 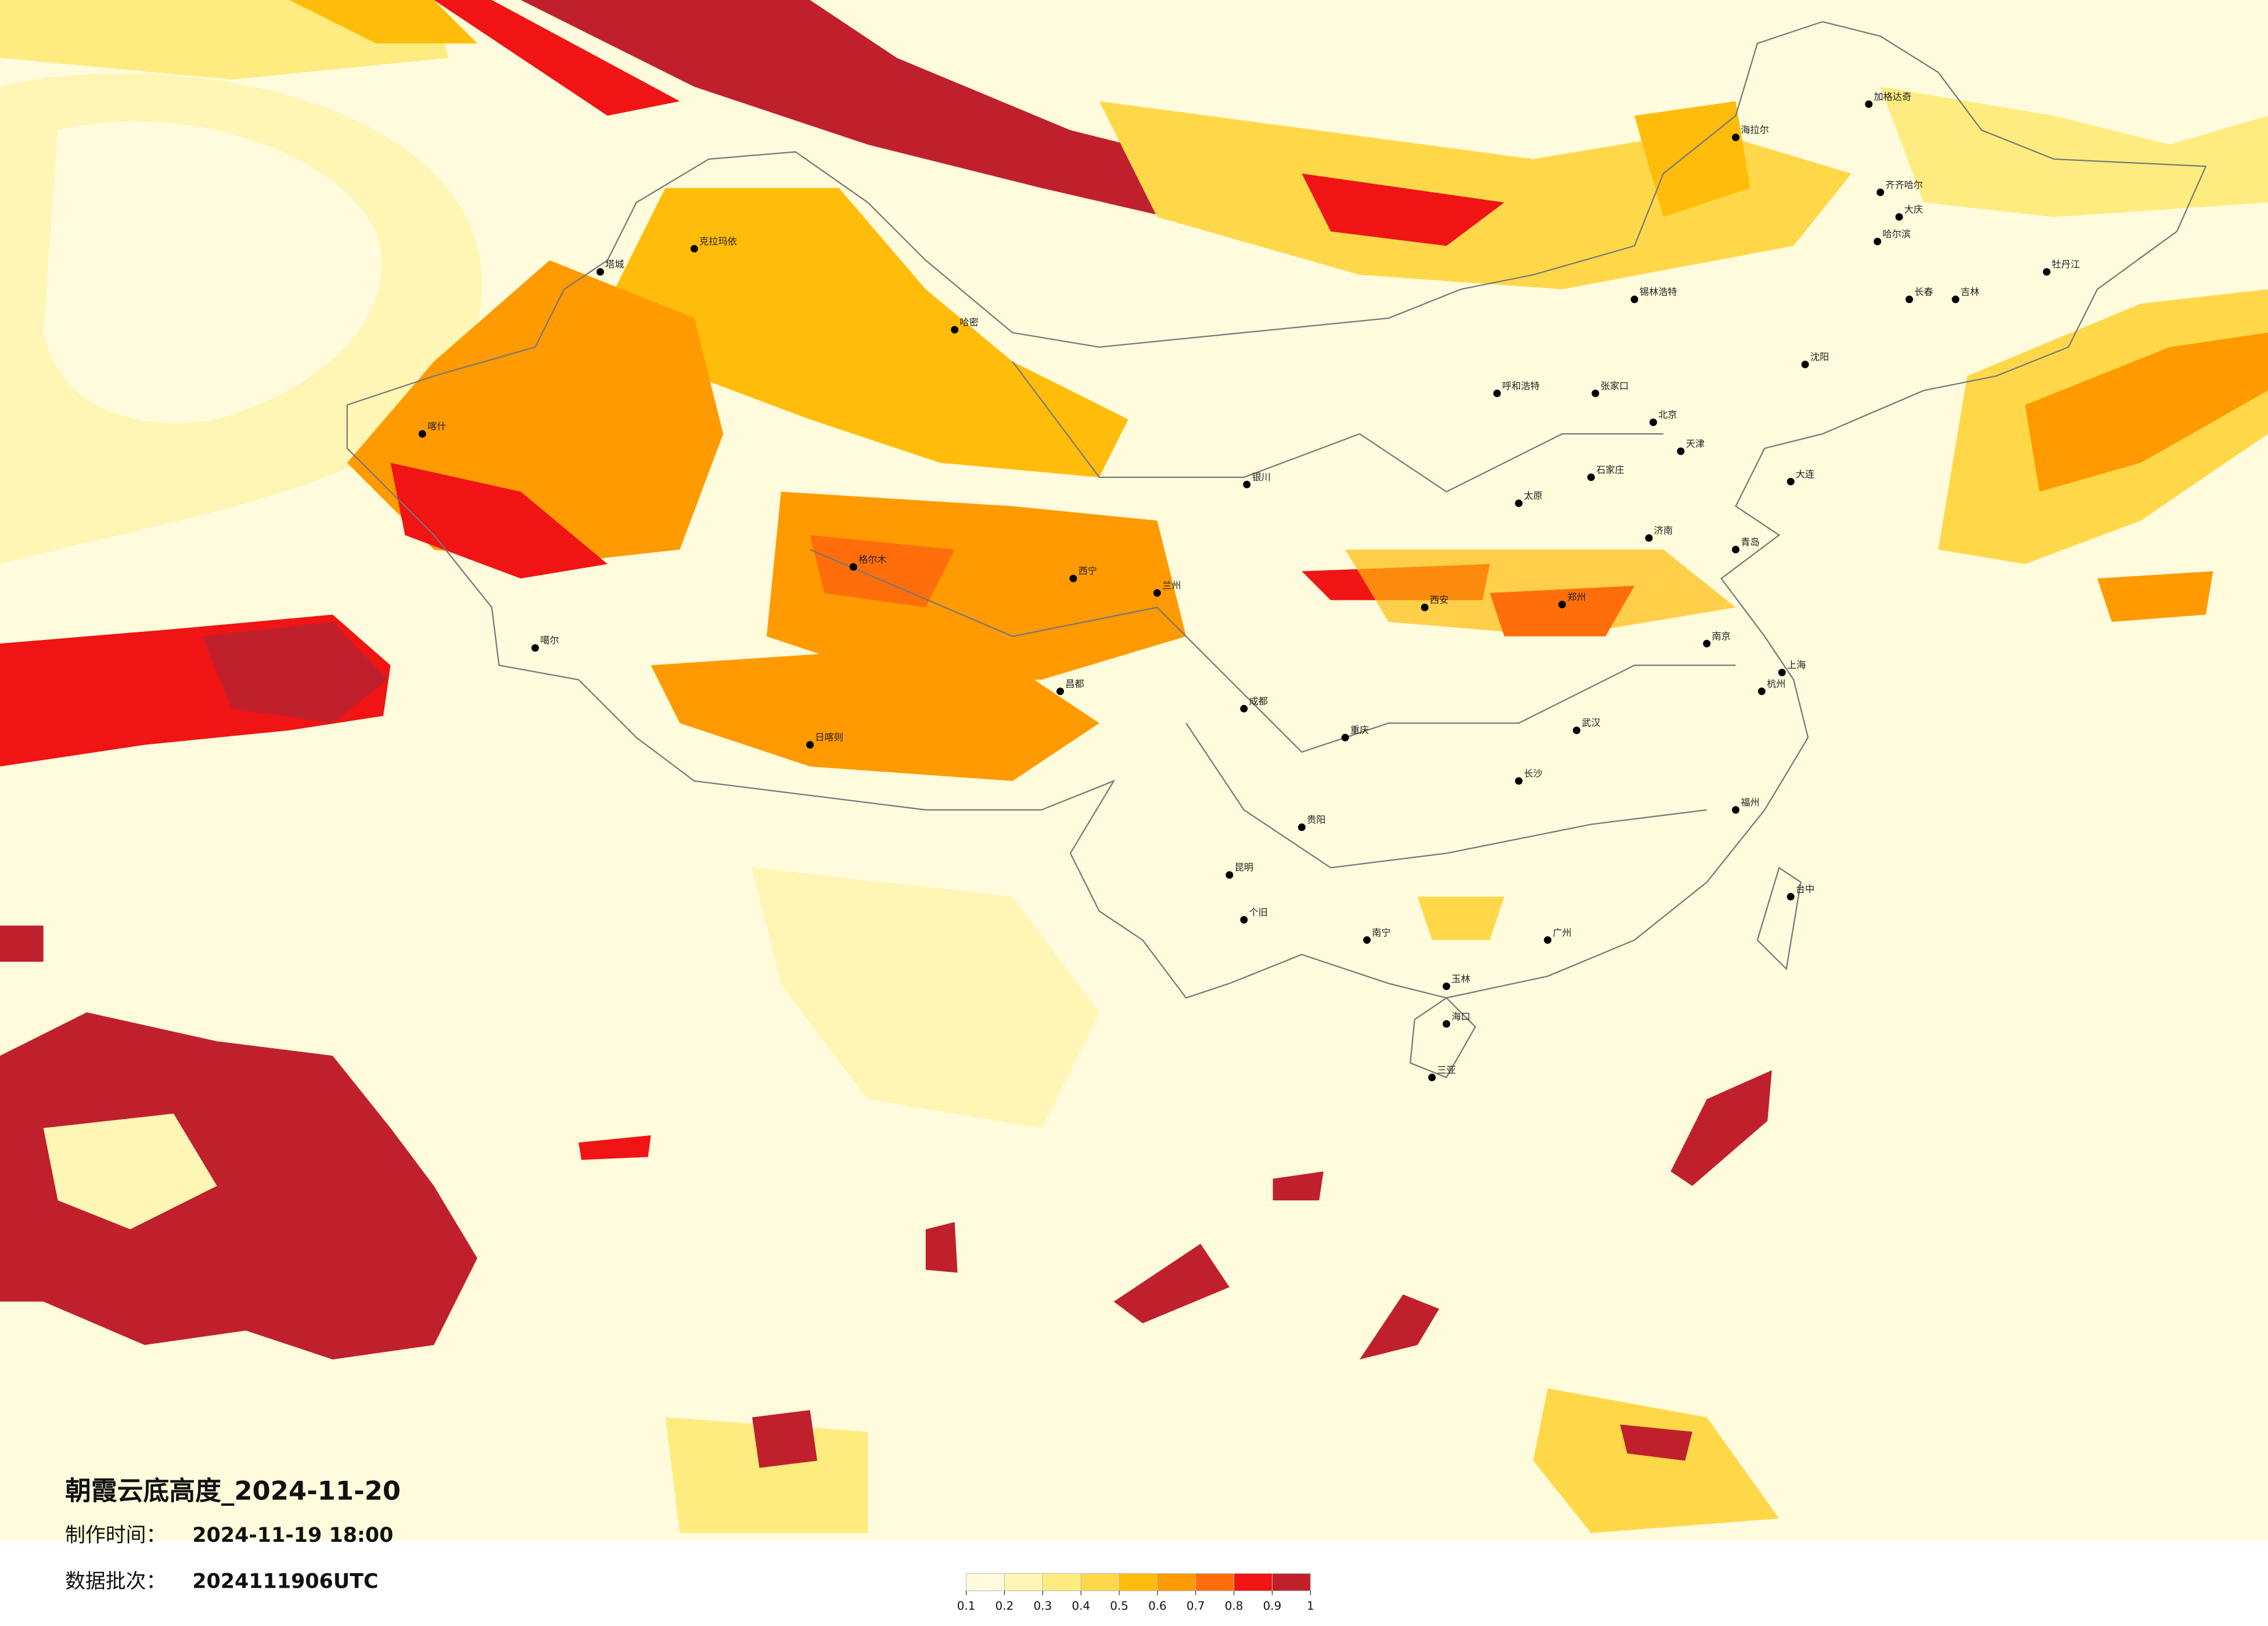 What do you see at coordinates (1561, 933) in the screenshot?
I see `city-label: 广州` at bounding box center [1561, 933].